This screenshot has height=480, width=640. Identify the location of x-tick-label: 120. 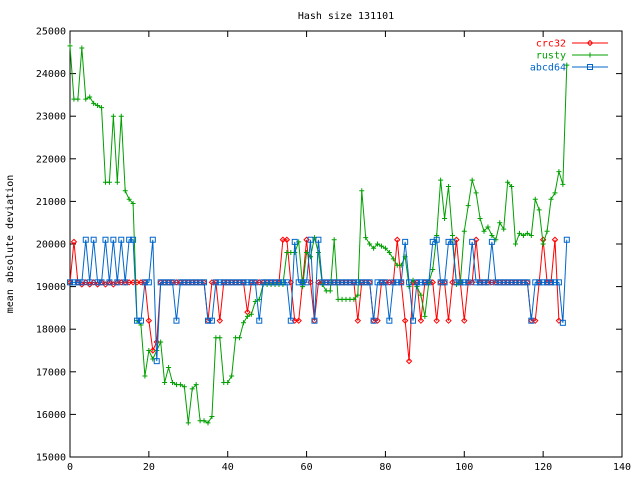
(543, 467).